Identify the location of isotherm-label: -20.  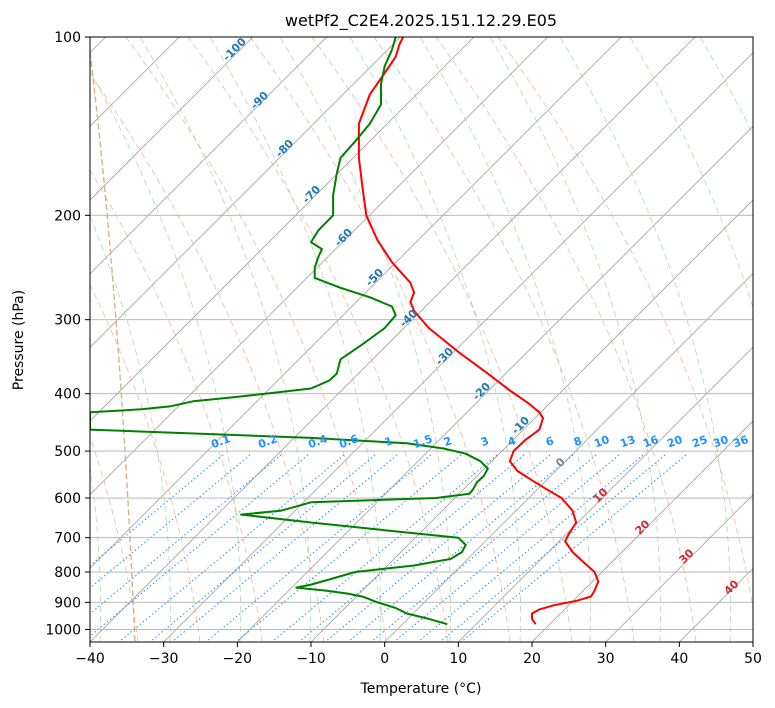
(481, 391).